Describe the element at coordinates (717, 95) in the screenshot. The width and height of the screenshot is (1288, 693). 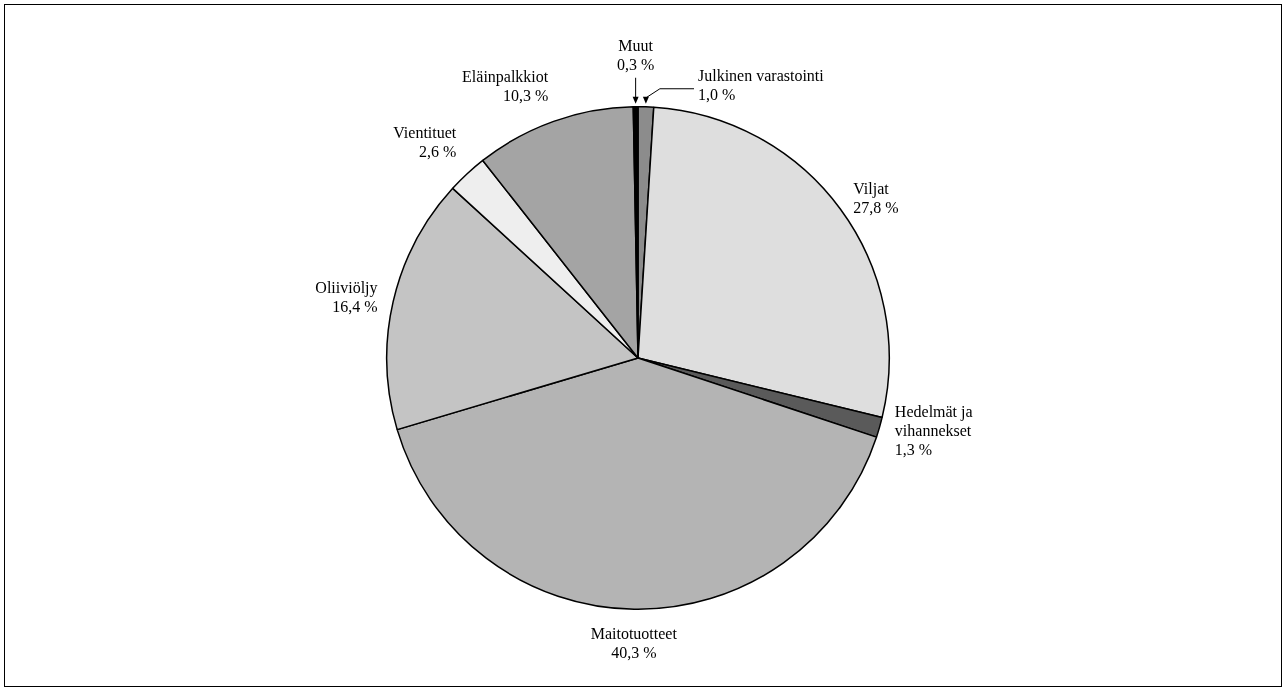
I see `data-label: 1,0 %` at that location.